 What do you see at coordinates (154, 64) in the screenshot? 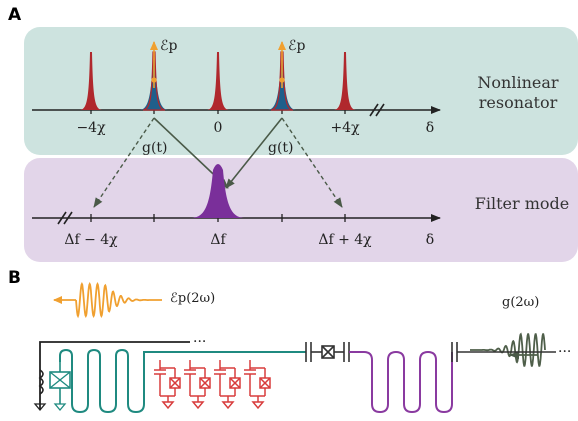
I see `pump-arrow-left` at bounding box center [154, 64].